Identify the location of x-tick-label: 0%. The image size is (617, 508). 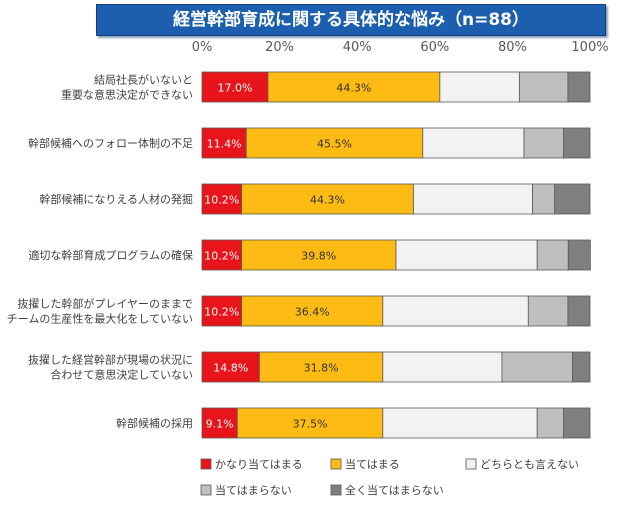
(202, 47).